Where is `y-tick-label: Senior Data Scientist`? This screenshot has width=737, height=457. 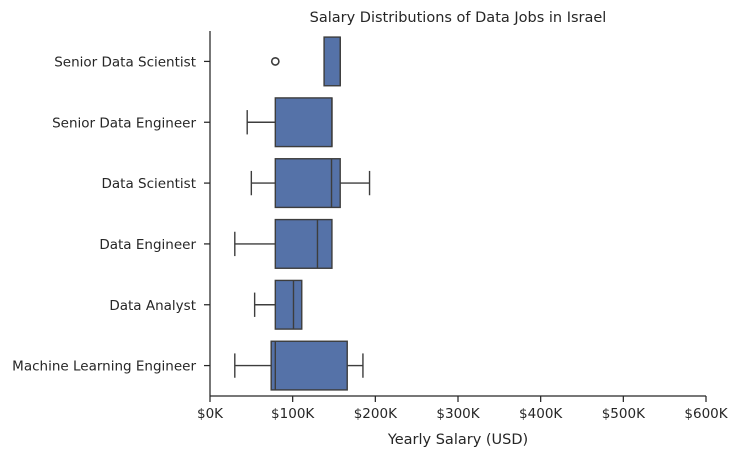
y-tick-label: Senior Data Scientist is located at coordinates (125, 62).